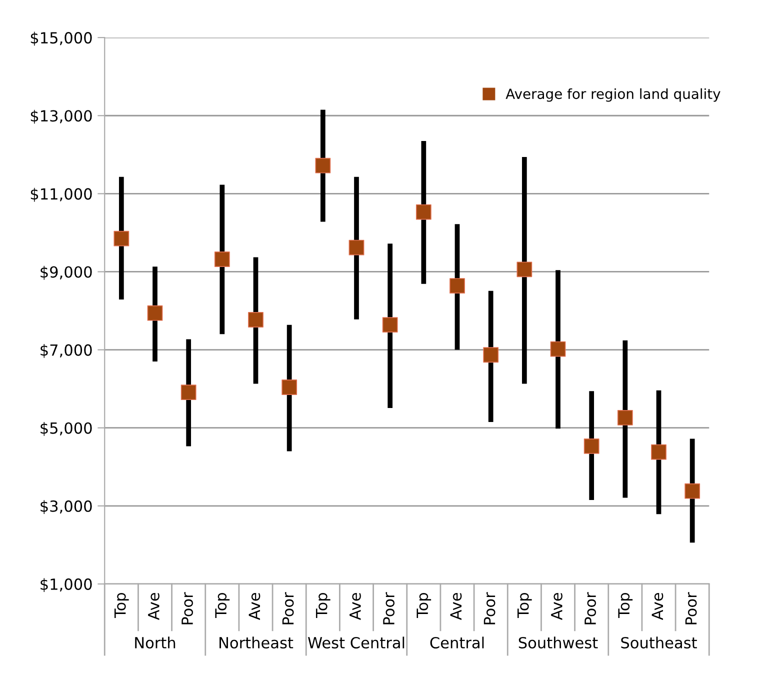  Describe the element at coordinates (155, 642) in the screenshot. I see `text: North` at that location.